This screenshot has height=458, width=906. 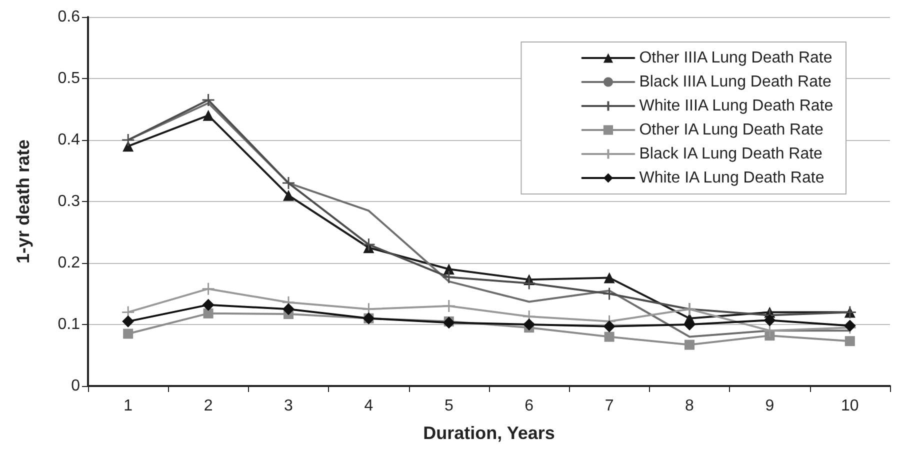 What do you see at coordinates (208, 406) in the screenshot?
I see `x-tick-label: 2` at bounding box center [208, 406].